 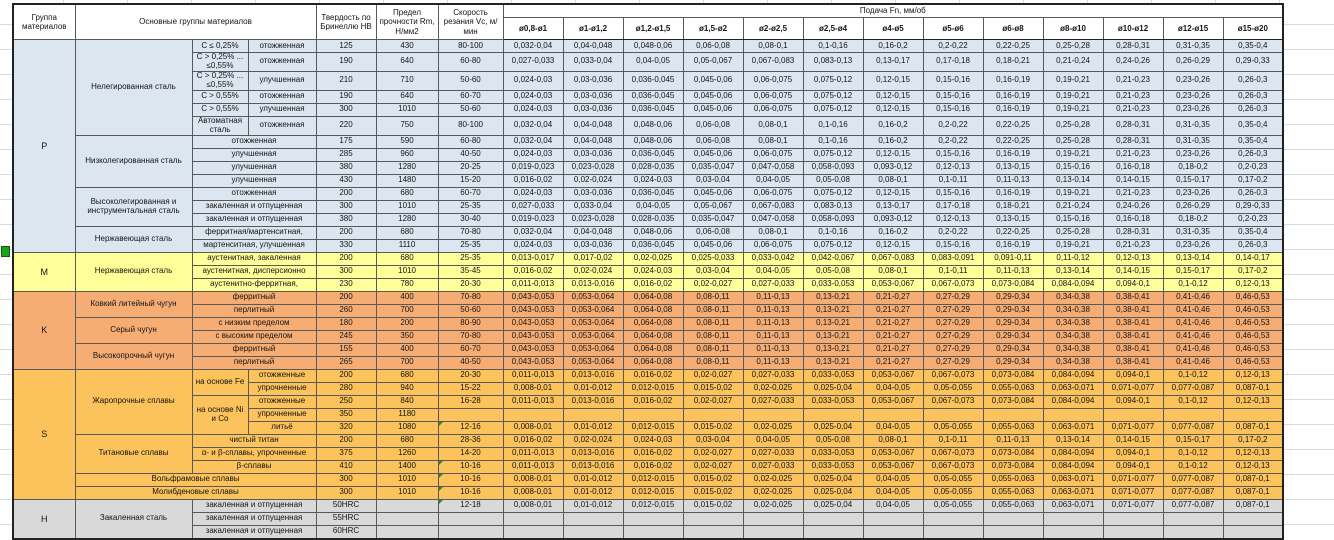 What do you see at coordinates (470, 505) in the screenshot?
I see `speed-cell: 12-18` at bounding box center [470, 505].